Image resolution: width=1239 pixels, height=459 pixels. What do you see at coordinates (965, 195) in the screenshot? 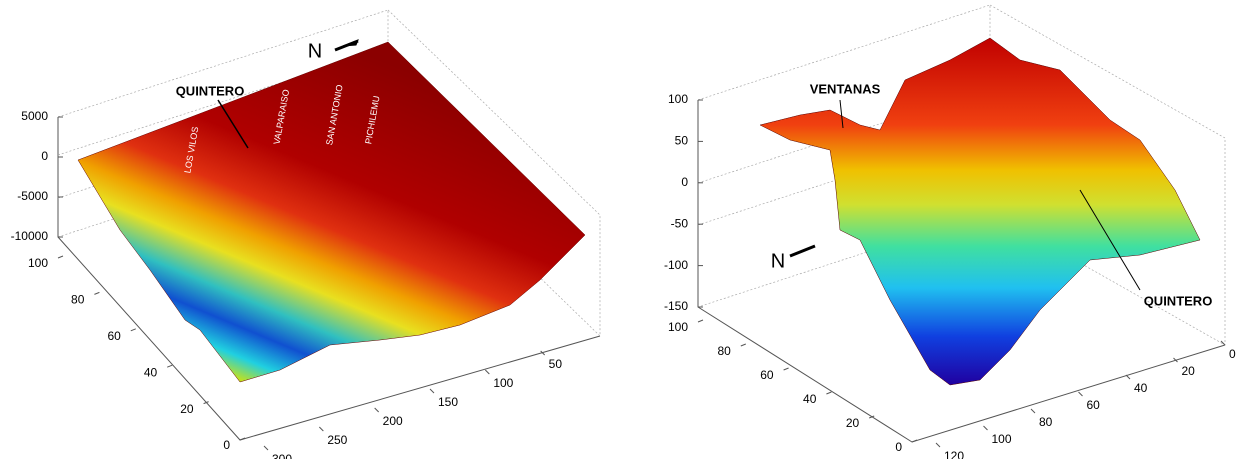
I see `annotation-arrows-right` at bounding box center [965, 195].